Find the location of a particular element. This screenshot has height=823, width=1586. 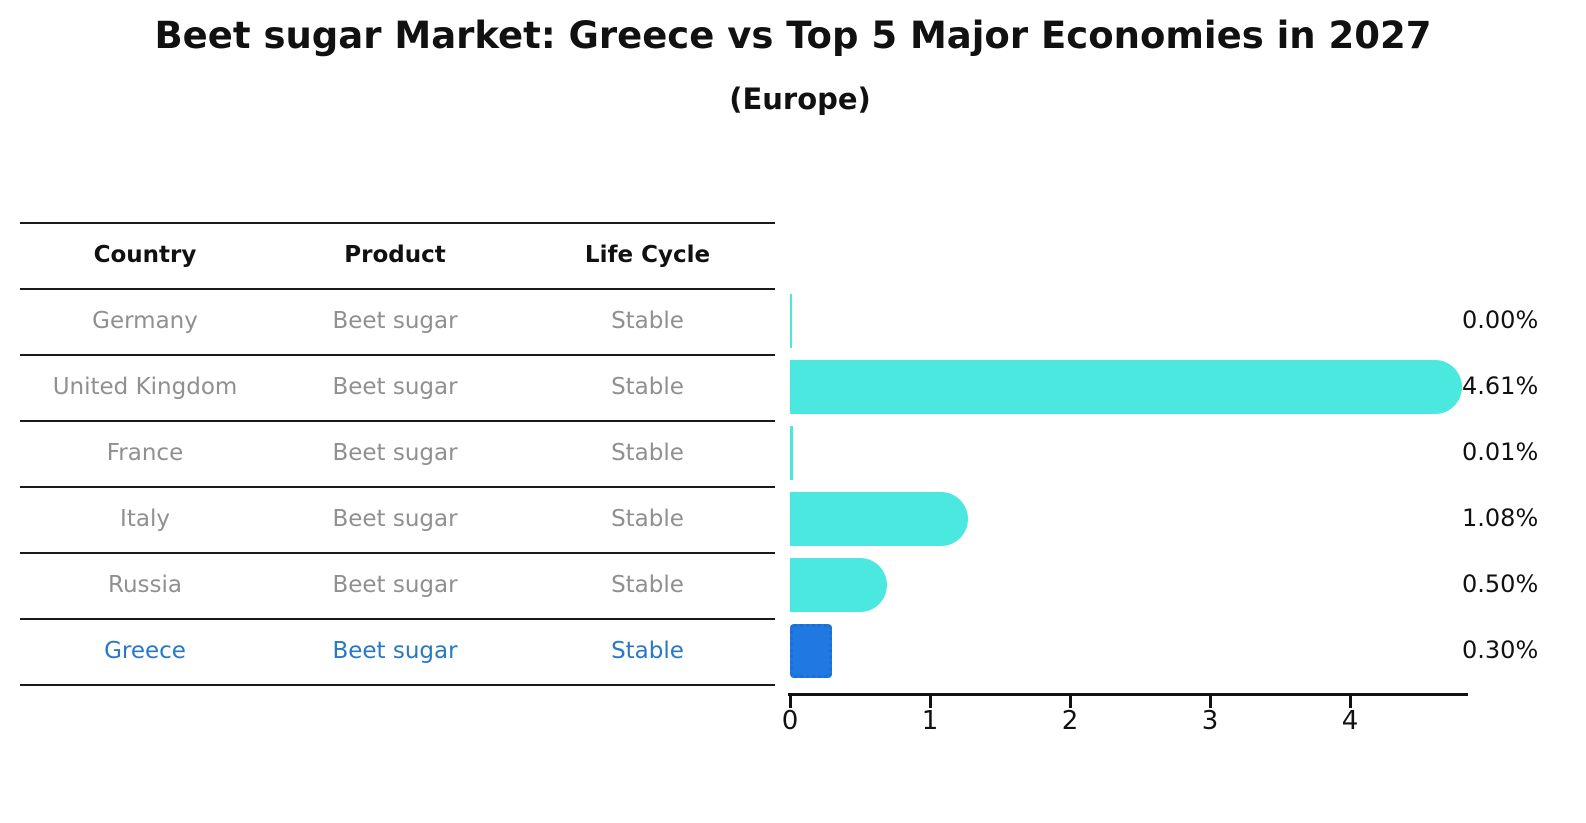

table-header-cell: Life Cycle is located at coordinates (647, 255).